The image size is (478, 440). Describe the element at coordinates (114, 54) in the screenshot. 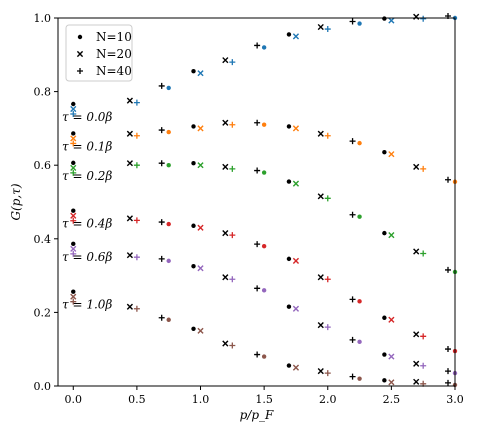

I see `legend-label: N=20` at that location.